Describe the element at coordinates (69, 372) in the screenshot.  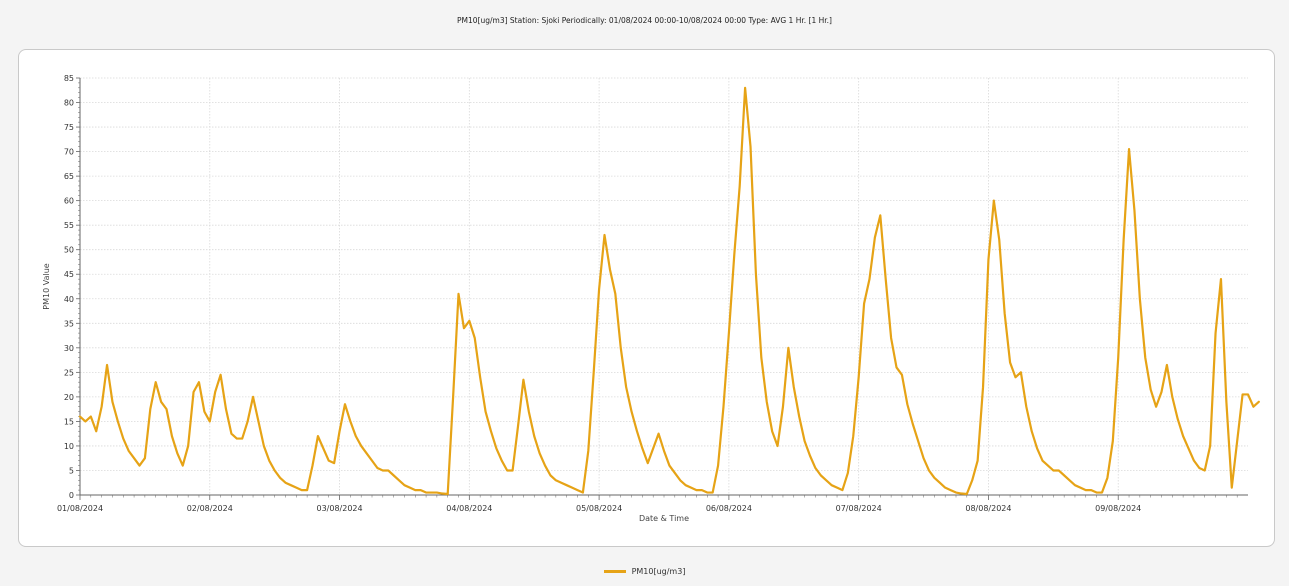
I see `y-tick-label: 25` at that location.